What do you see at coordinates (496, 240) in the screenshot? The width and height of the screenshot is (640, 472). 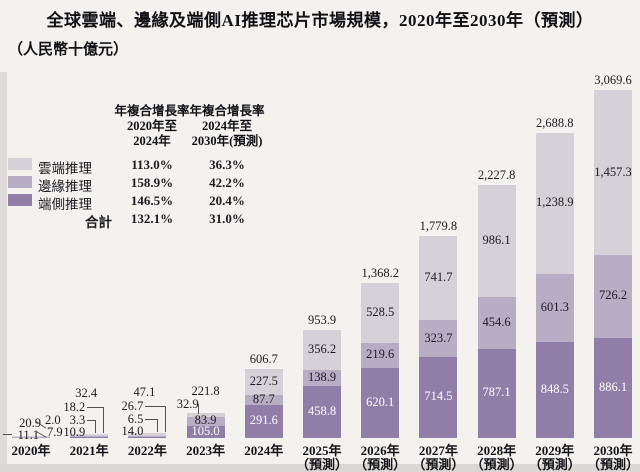 I see `value-label-cloud: 986.1` at bounding box center [496, 240].